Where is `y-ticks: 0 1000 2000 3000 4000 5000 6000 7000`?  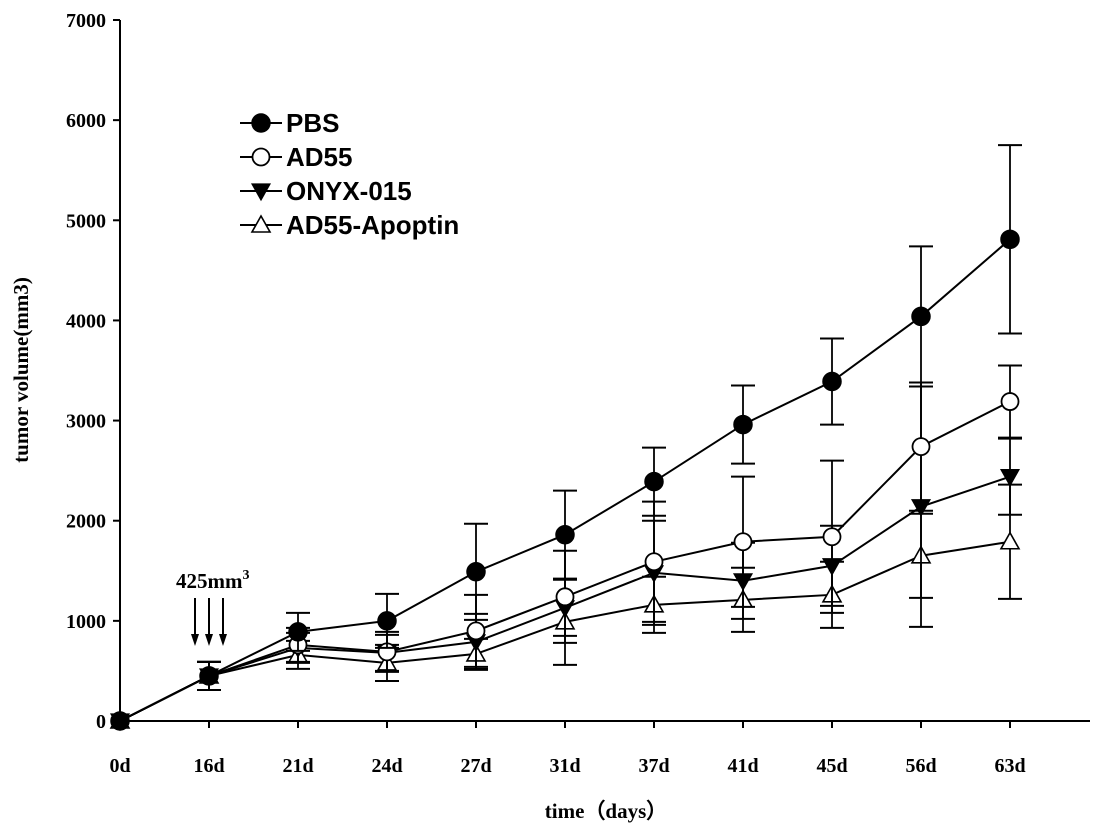
y-ticks: 0 1000 2000 3000 4000 5000 6000 7000 is located at coordinates (93, 371).